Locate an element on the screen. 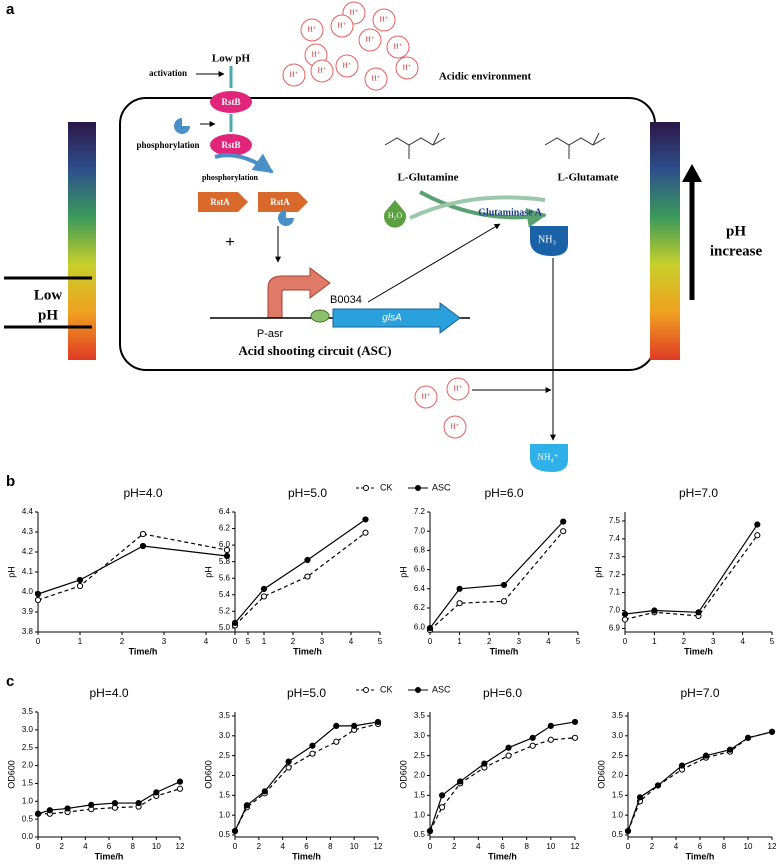 This screenshot has width=784, height=864. y-tick-label: 4.4 is located at coordinates (28, 511).